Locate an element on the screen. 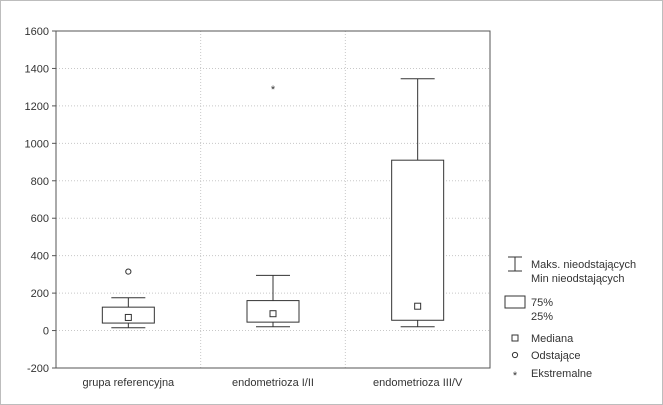 The height and width of the screenshot is (405, 663). legend-median-label: Mediana is located at coordinates (552, 339).